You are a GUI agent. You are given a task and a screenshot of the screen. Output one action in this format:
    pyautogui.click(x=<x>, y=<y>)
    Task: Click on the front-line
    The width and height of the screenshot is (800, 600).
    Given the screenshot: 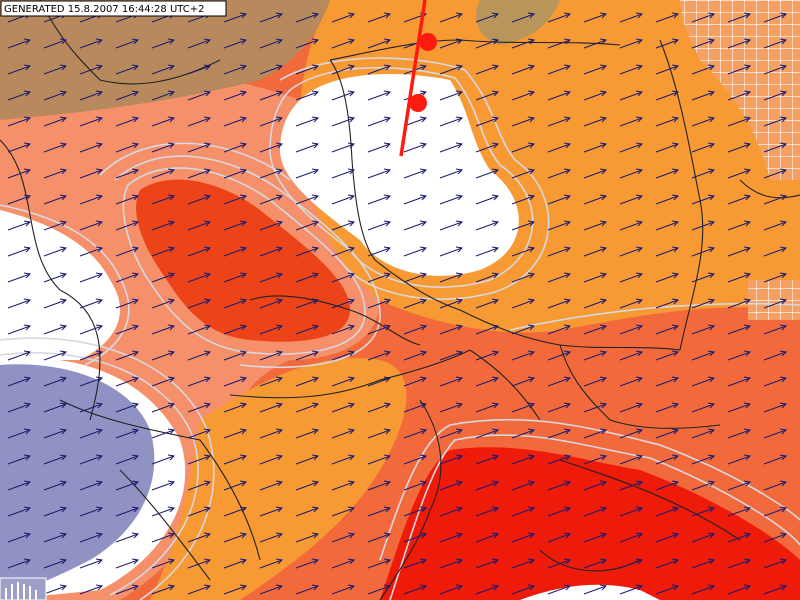 What is the action you would take?
    pyautogui.click(x=418, y=78)
    